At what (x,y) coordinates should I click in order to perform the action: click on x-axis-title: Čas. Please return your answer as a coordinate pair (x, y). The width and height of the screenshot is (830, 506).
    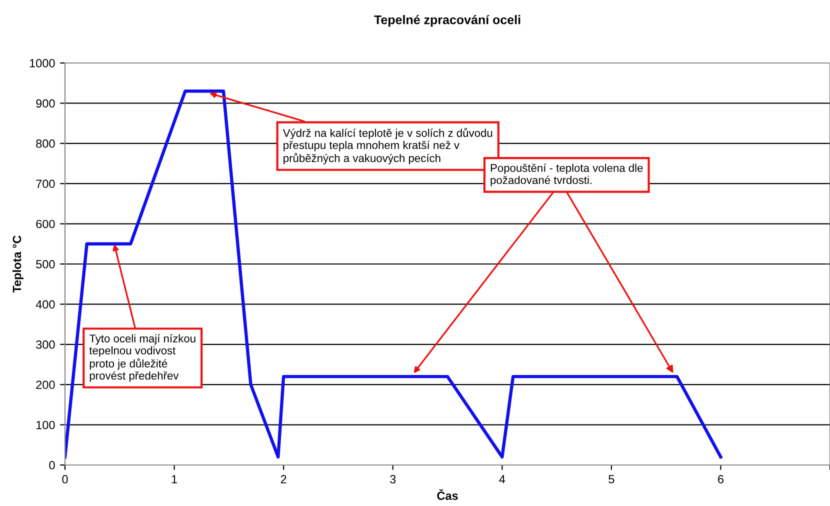
    Looking at the image, I should click on (447, 494).